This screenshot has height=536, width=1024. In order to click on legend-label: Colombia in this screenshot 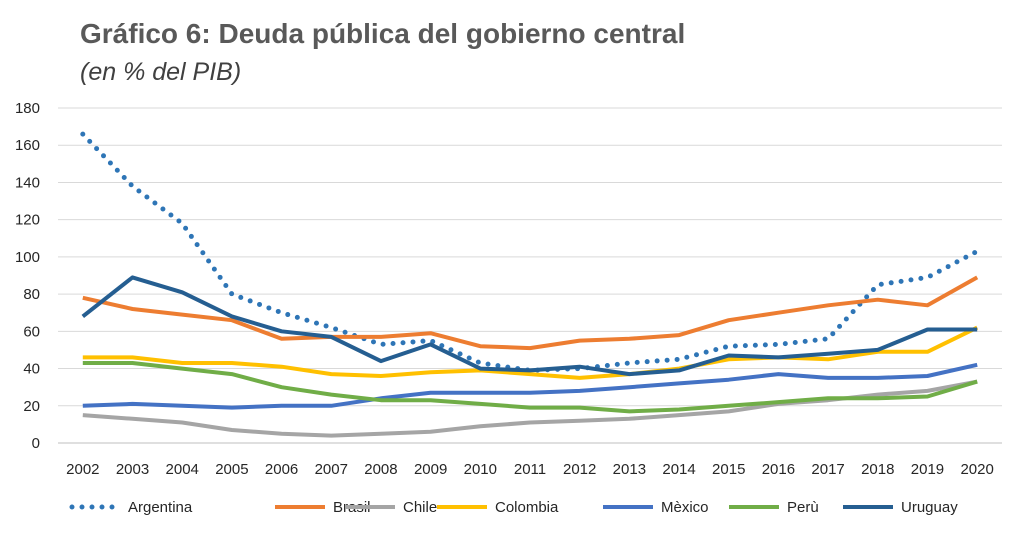, I will do `click(527, 507)`.